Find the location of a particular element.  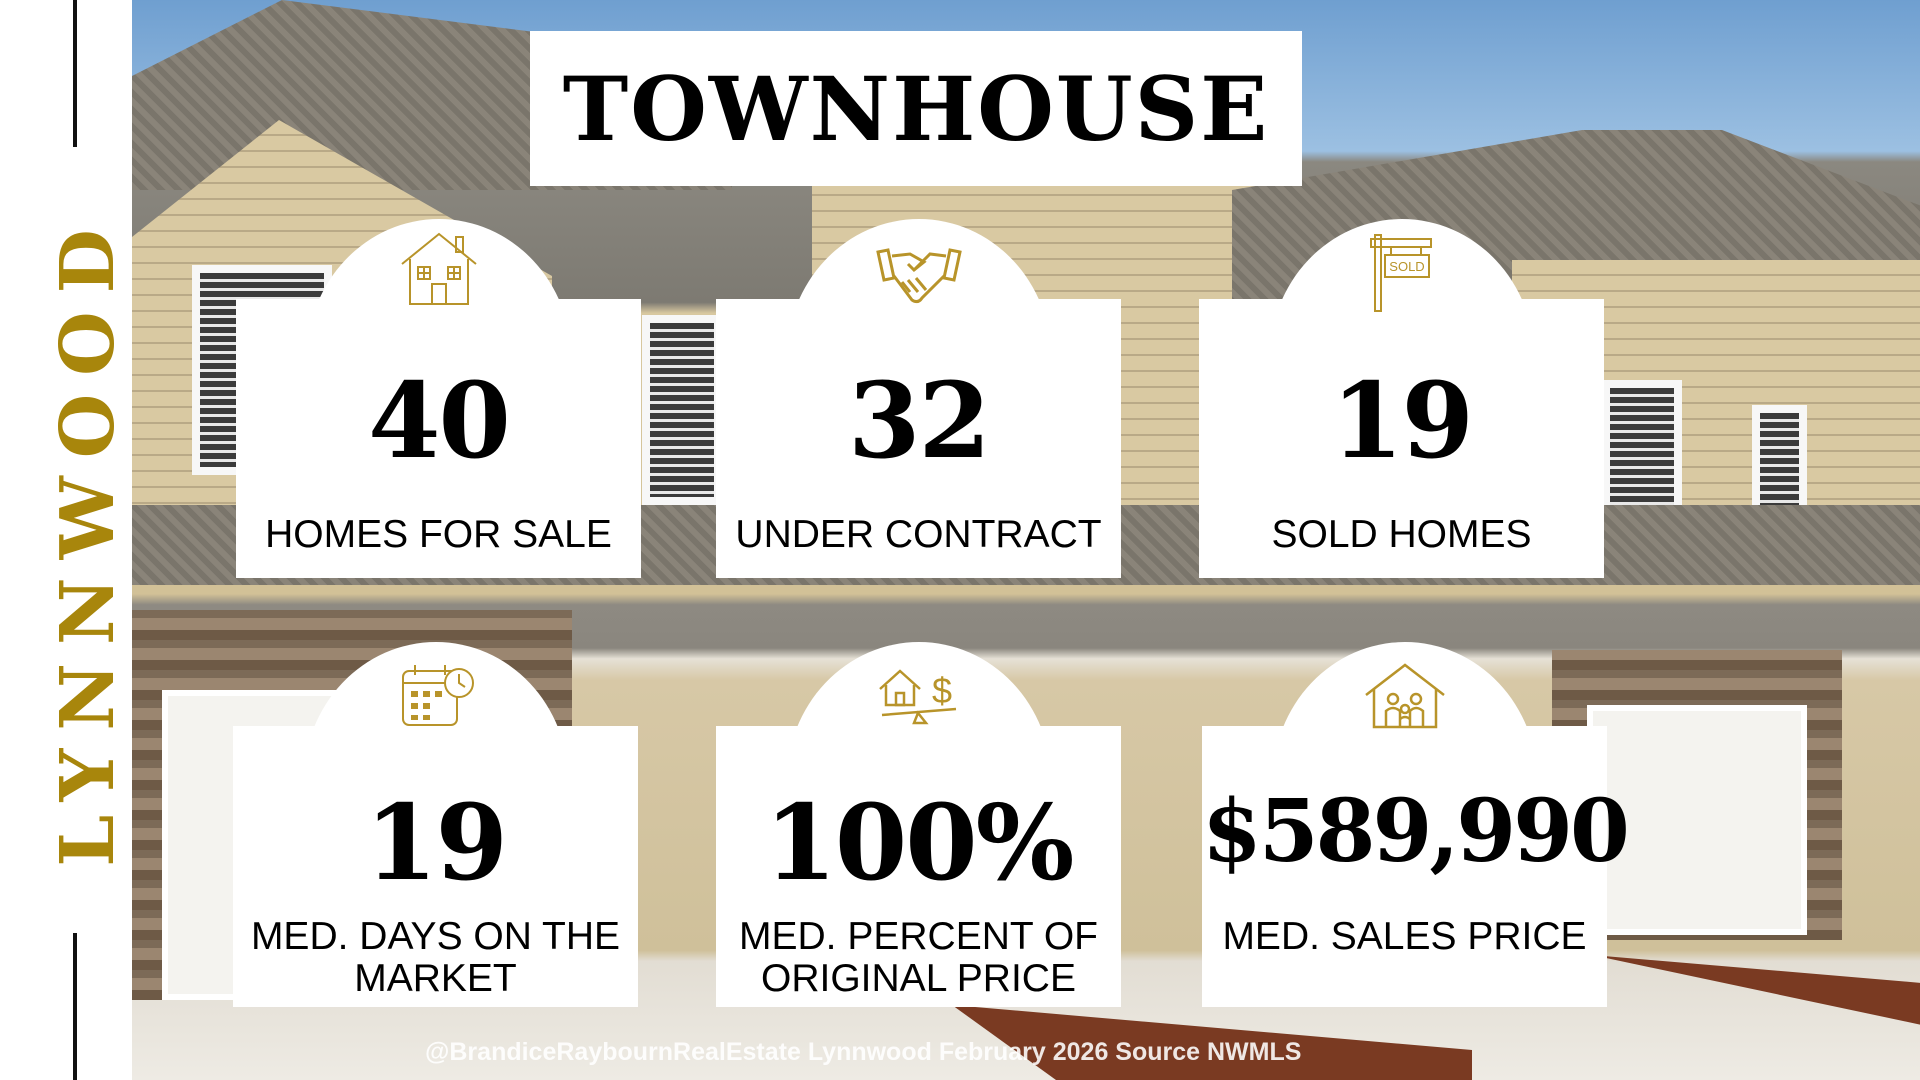

stat-card-days-on-market: 19 MED. DAYS ON THE MARKET is located at coordinates (435, 824).